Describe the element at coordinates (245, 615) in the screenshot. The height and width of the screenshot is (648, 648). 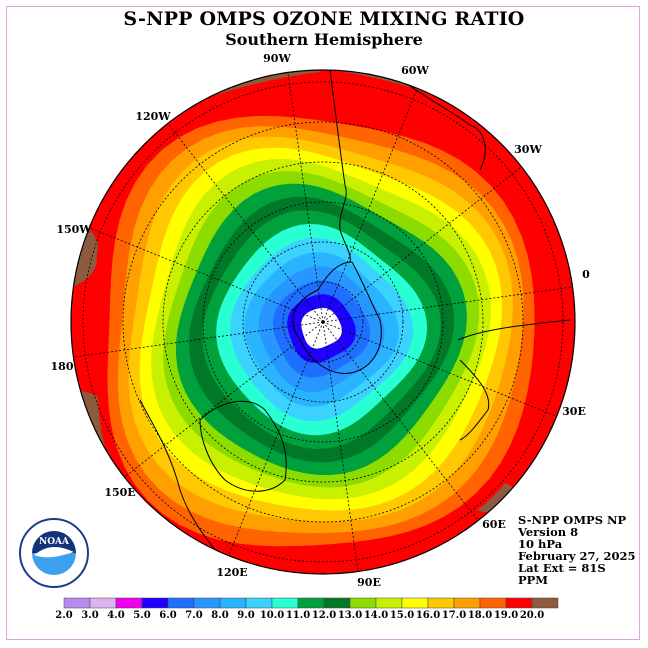
I see `colorbar-label: 9.0` at that location.